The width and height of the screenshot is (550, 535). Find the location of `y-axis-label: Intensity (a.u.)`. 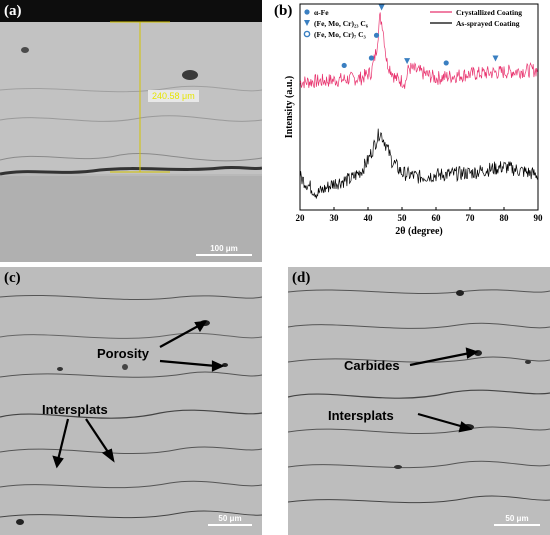

y-axis-label: Intensity (a.u.) is located at coordinates (289, 107).